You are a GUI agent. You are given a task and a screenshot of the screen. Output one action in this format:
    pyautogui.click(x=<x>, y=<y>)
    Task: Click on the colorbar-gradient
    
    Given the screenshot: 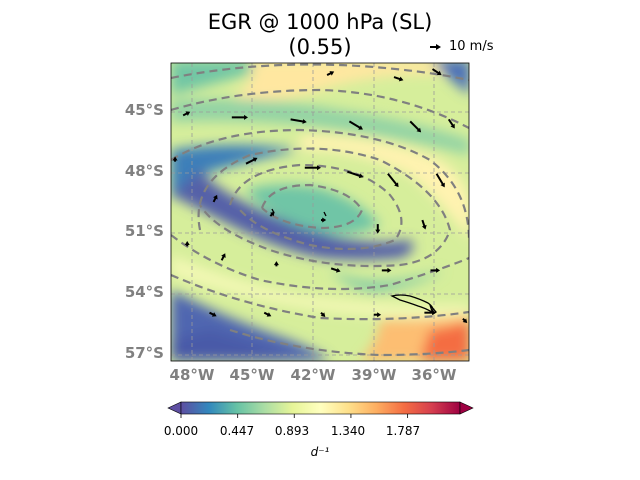 What is the action you would take?
    pyautogui.click(x=320, y=408)
    